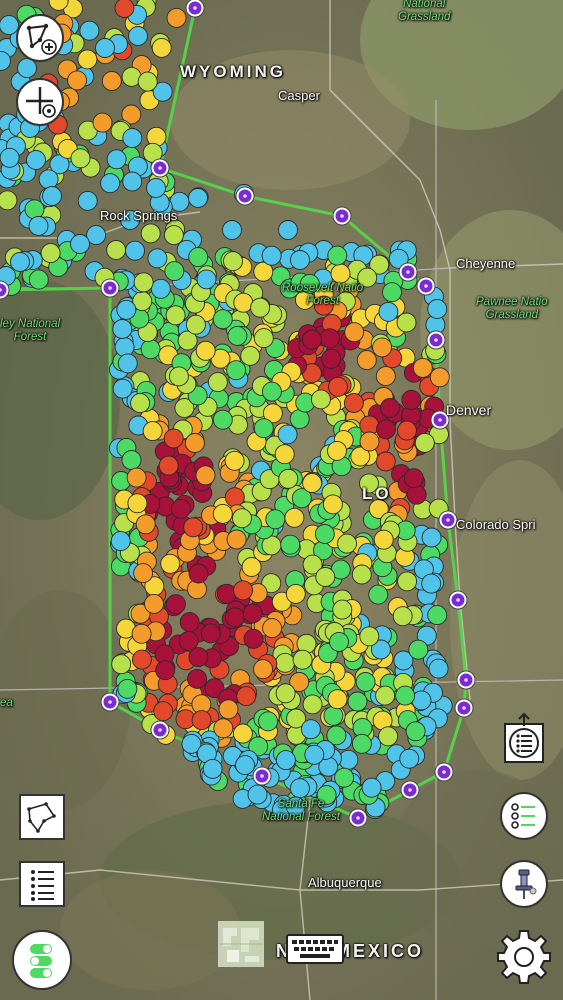 Image resolution: width=563 pixels, height=1000 pixels. I want to click on label-roosevelt: Roosevelt Natio Forest, so click(323, 294).